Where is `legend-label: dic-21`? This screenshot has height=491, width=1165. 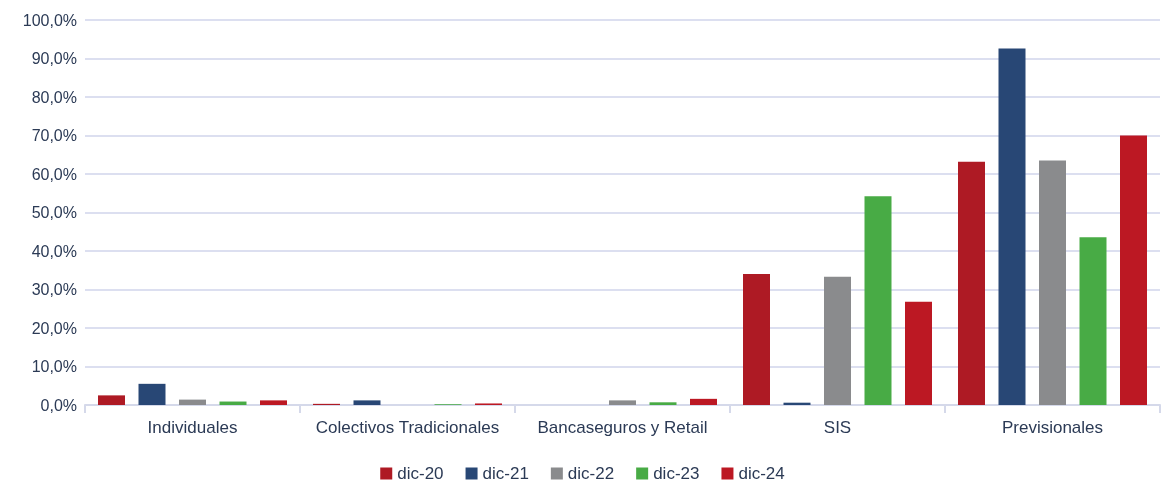
legend-label: dic-21 is located at coordinates (505, 473).